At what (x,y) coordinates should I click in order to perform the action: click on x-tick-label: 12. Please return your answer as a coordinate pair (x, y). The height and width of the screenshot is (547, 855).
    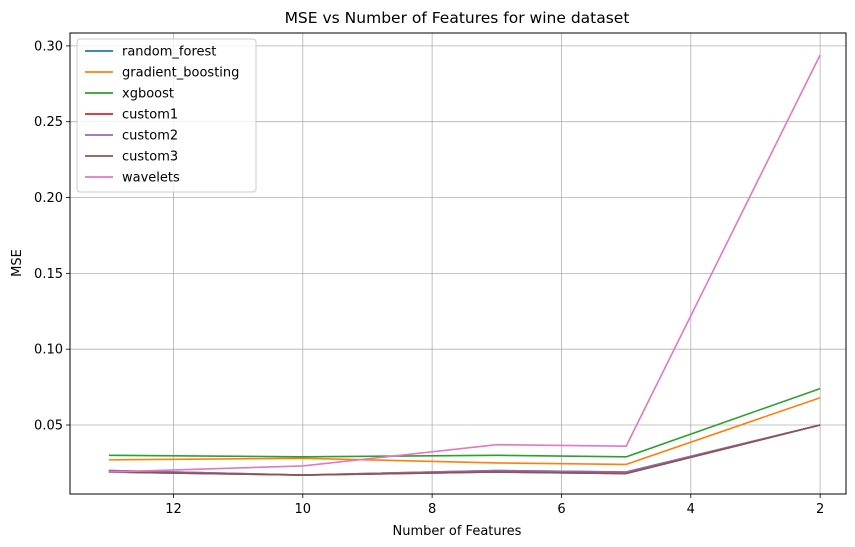
    Looking at the image, I should click on (173, 509).